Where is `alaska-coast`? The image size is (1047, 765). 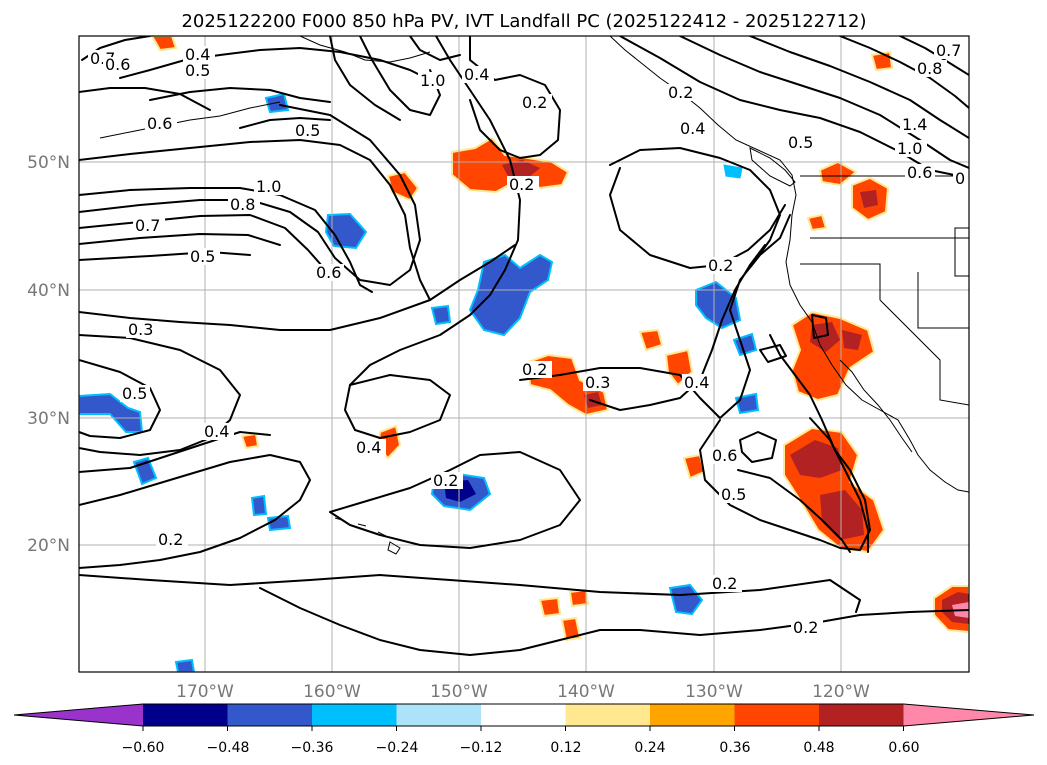
alaska-coast is located at coordinates (365, 49).